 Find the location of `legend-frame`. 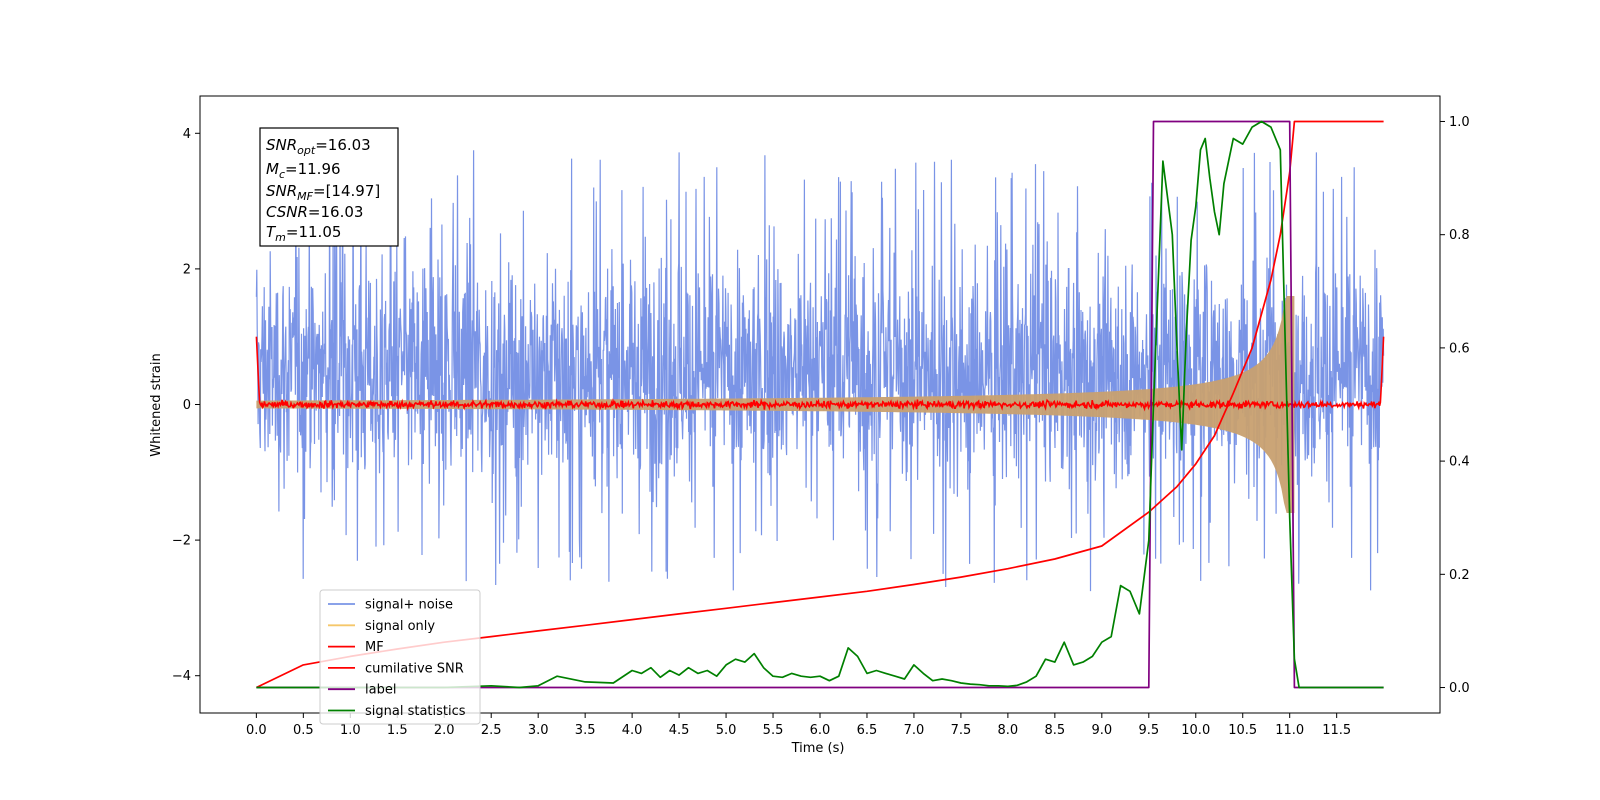

legend-frame is located at coordinates (400, 657).